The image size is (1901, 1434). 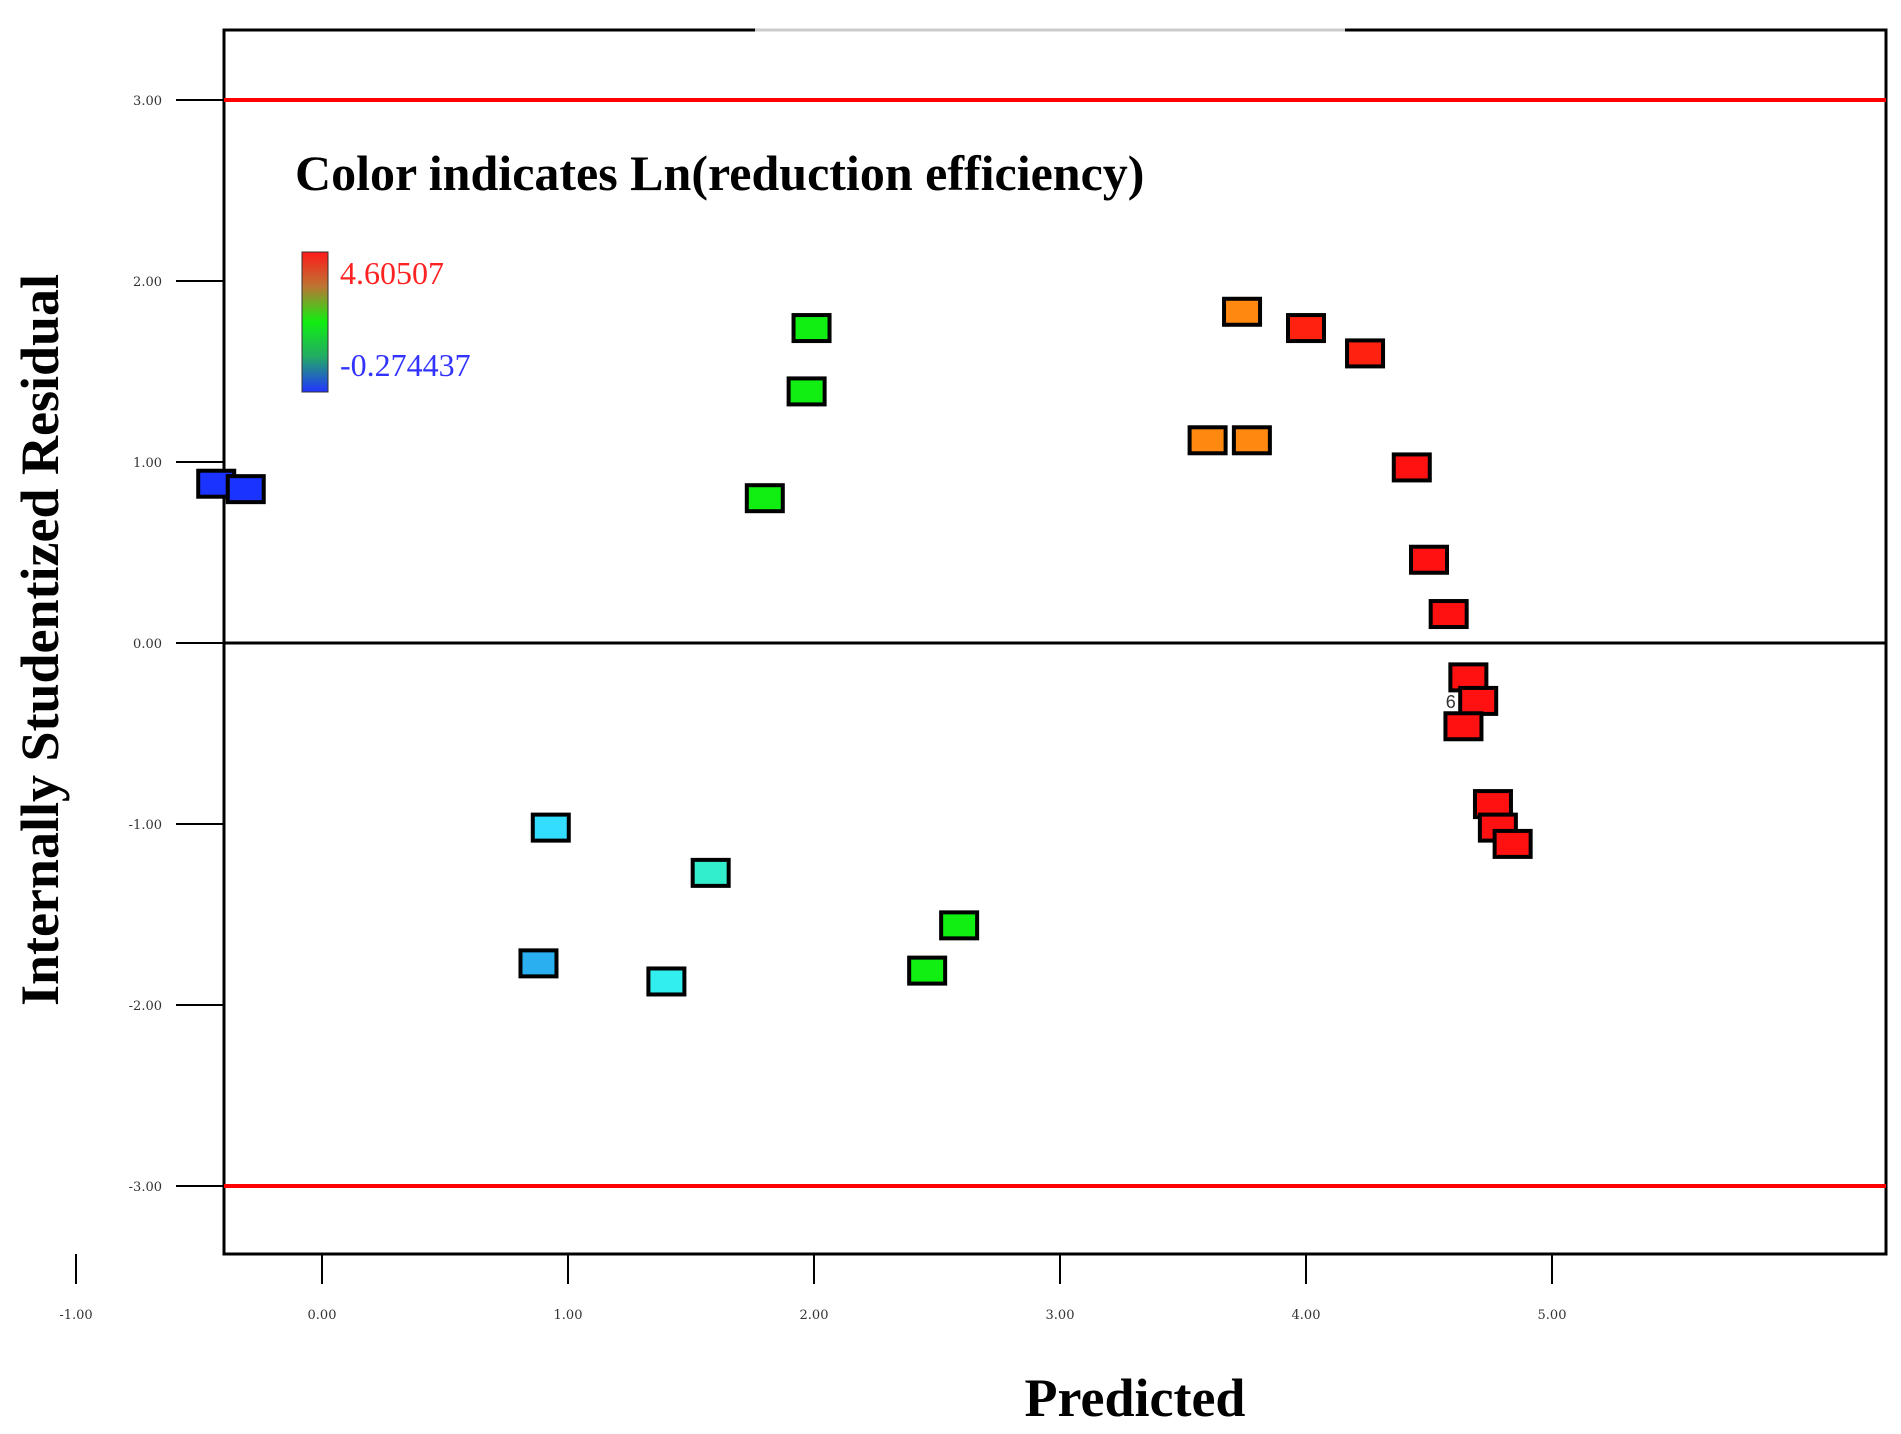 What do you see at coordinates (147, 463) in the screenshot?
I see `y-tick-label: 1.00` at bounding box center [147, 463].